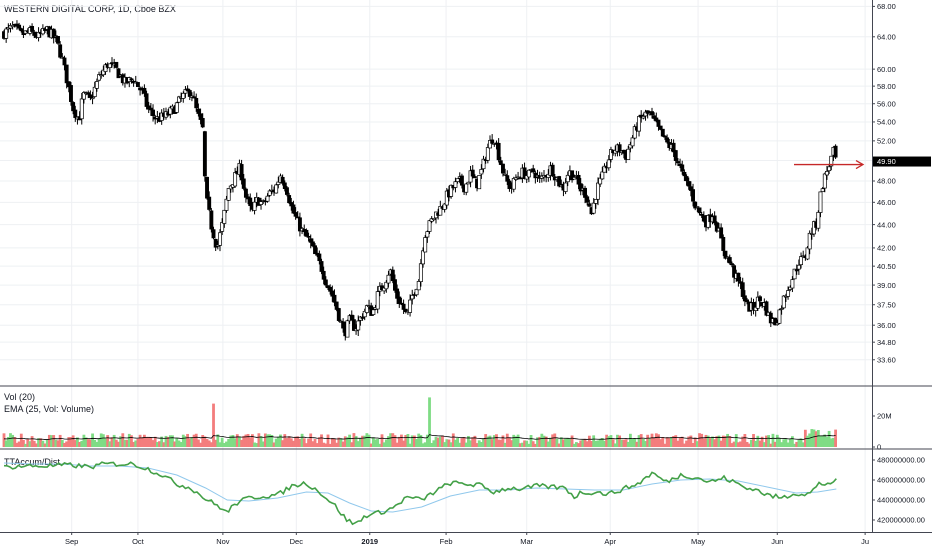  I want to click on ttaccum-ma-line, so click(420, 487).